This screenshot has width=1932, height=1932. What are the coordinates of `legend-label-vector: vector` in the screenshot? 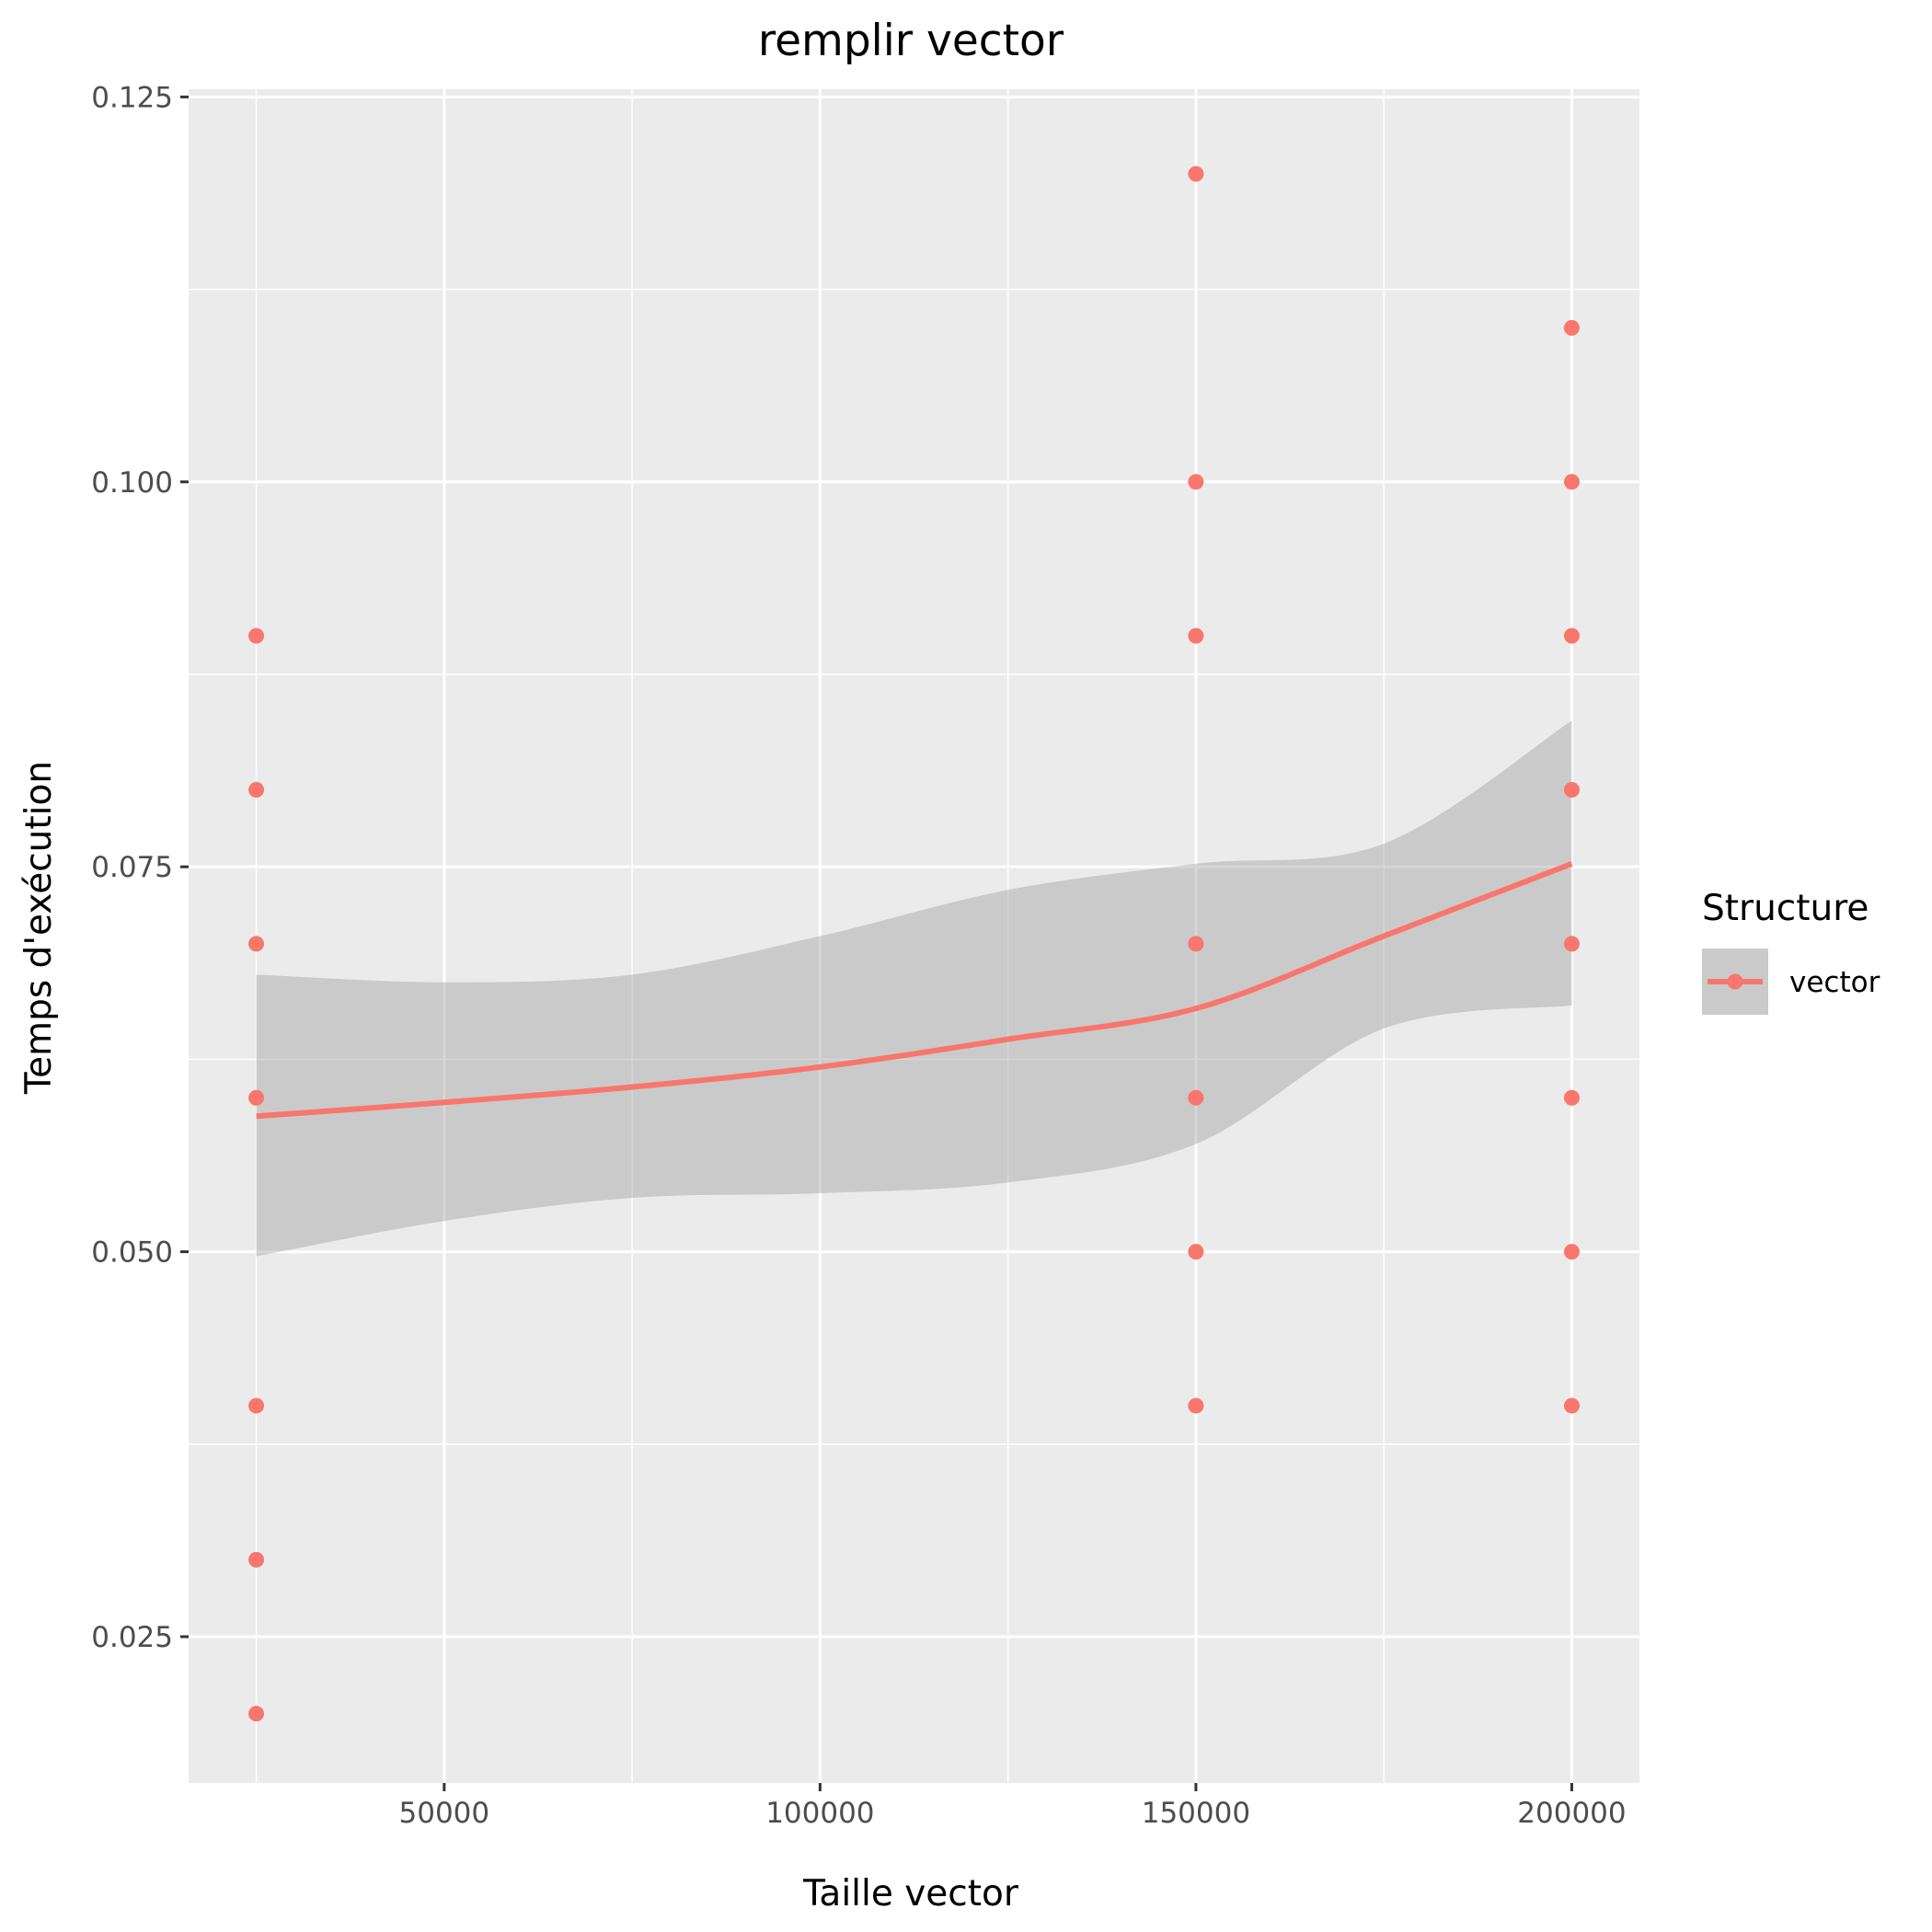 It's located at (1834, 982).